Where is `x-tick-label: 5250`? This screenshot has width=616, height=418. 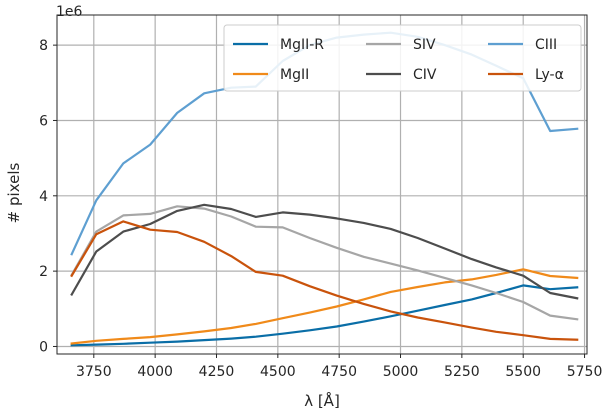 x-tick-label: 5250 is located at coordinates (462, 372).